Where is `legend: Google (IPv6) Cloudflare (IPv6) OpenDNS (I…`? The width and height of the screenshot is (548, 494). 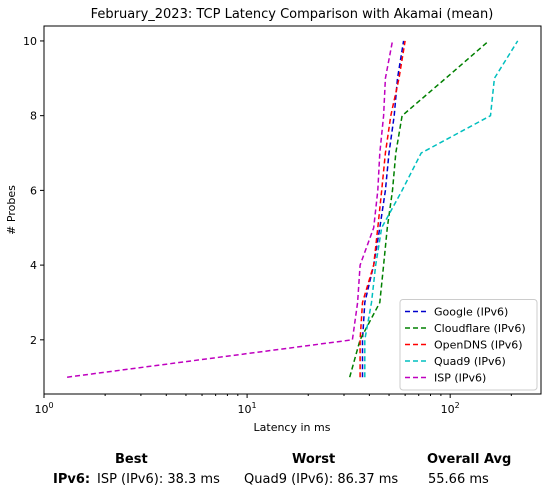
legend: Google (IPv6) Cloudflare (IPv6) OpenDNS (I… is located at coordinates (468, 345).